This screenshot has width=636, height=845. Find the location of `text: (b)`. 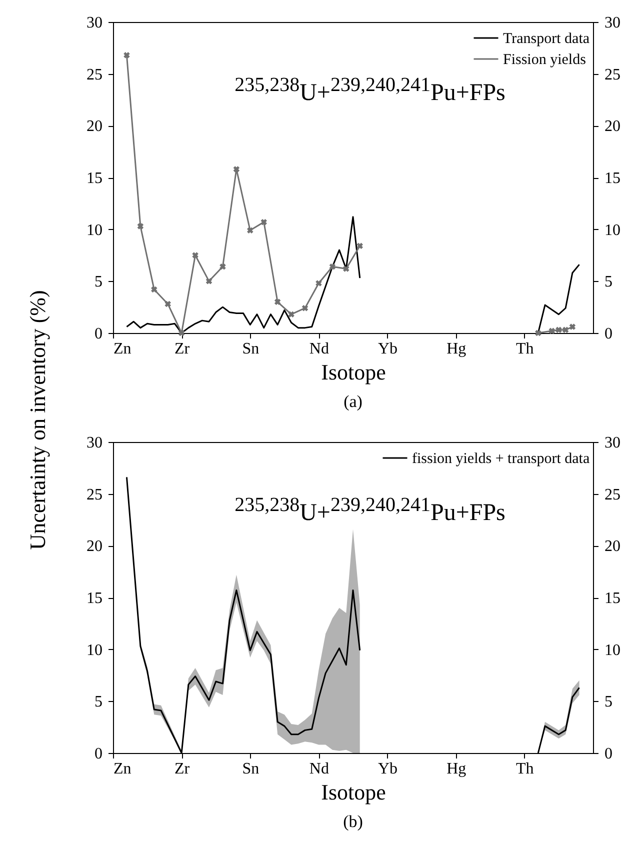

text: (b) is located at coordinates (353, 822).